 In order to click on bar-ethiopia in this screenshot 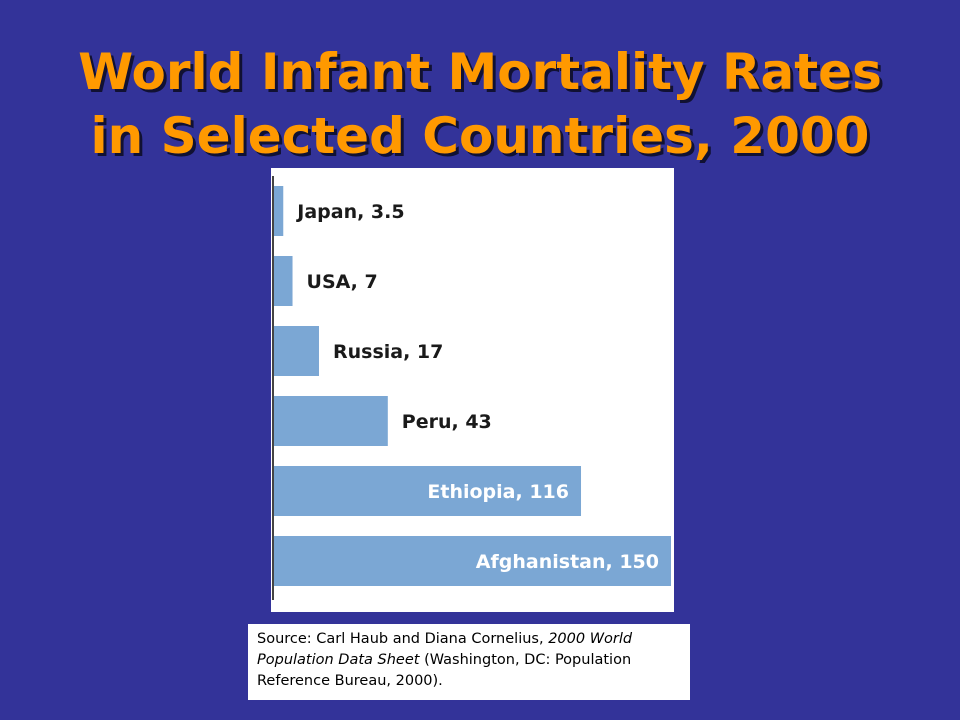, I will do `click(428, 491)`.